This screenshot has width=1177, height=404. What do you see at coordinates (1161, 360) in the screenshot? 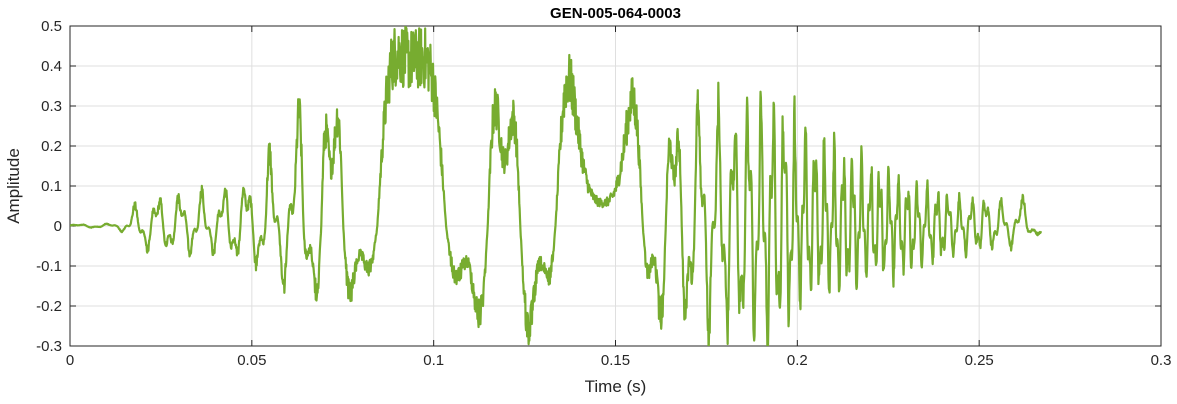
I see `x-tick-label: 0.3` at bounding box center [1161, 360].